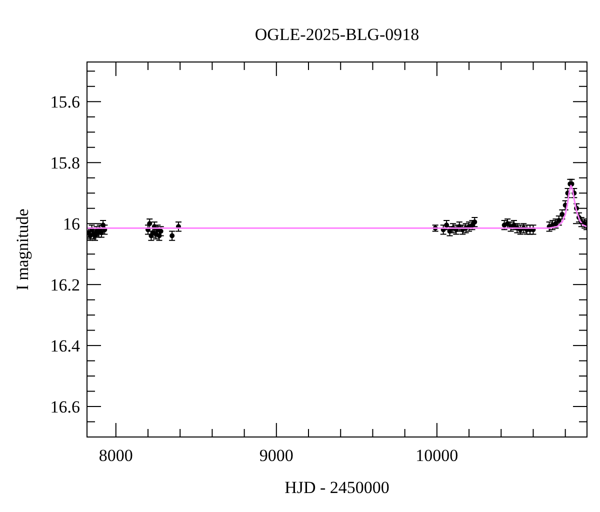 The width and height of the screenshot is (600, 512). I want to click on chart-title: OGLE-2025-BLG-0918, so click(337, 34).